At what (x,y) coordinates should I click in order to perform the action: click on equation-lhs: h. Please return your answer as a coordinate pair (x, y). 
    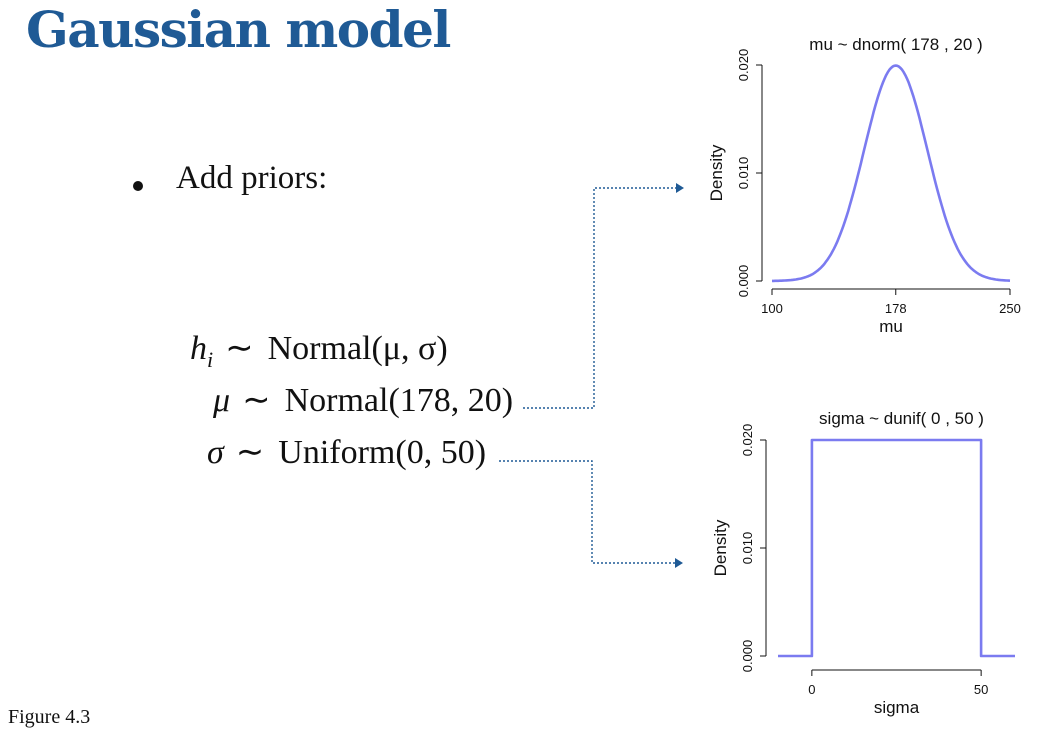
    Looking at the image, I should click on (198, 348).